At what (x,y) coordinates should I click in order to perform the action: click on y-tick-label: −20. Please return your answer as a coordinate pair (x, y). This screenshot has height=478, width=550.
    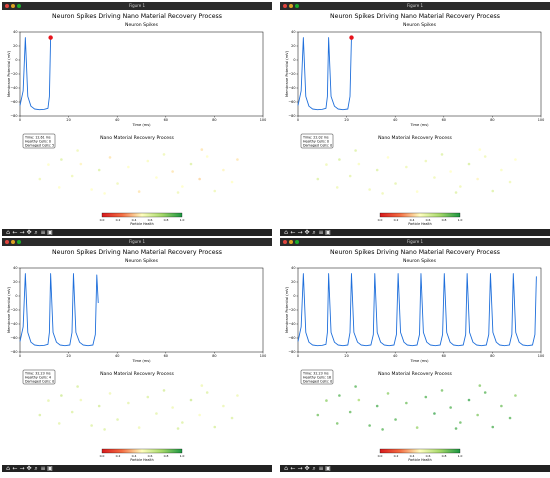
    Looking at the image, I should click on (13, 74).